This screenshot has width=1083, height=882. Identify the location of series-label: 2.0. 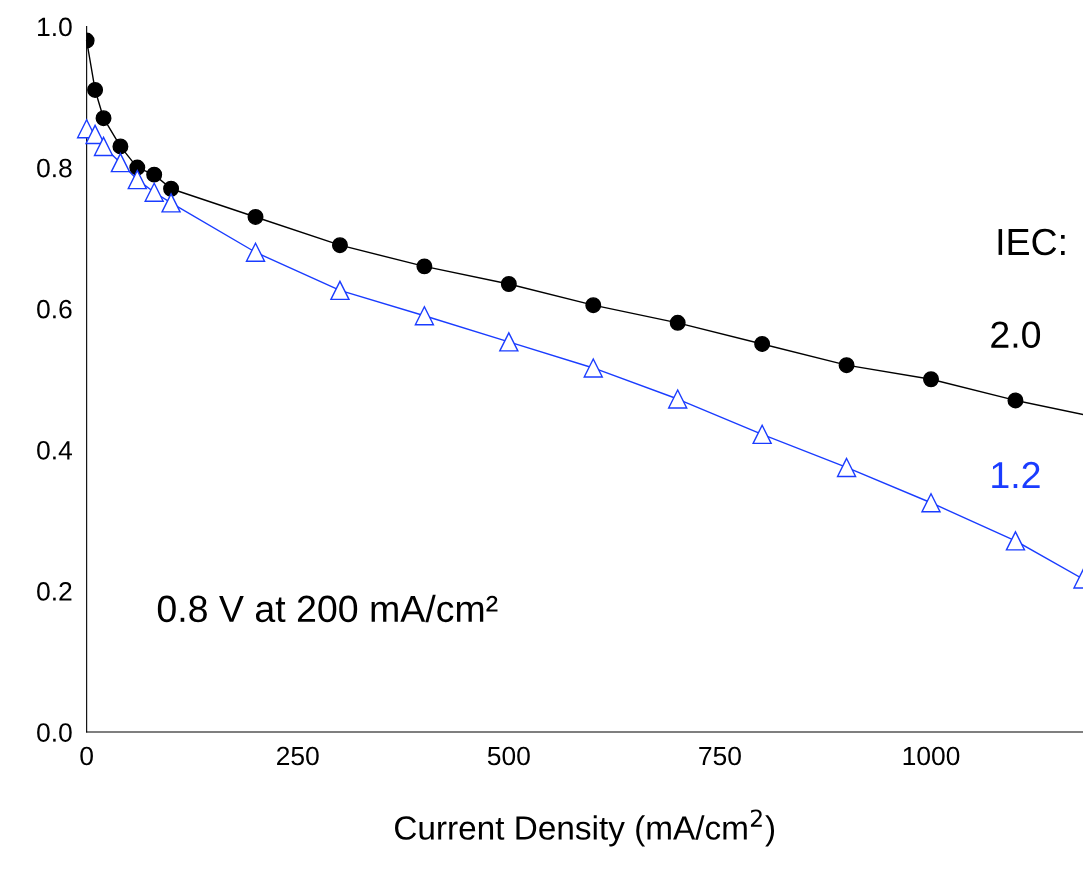
(1016, 334).